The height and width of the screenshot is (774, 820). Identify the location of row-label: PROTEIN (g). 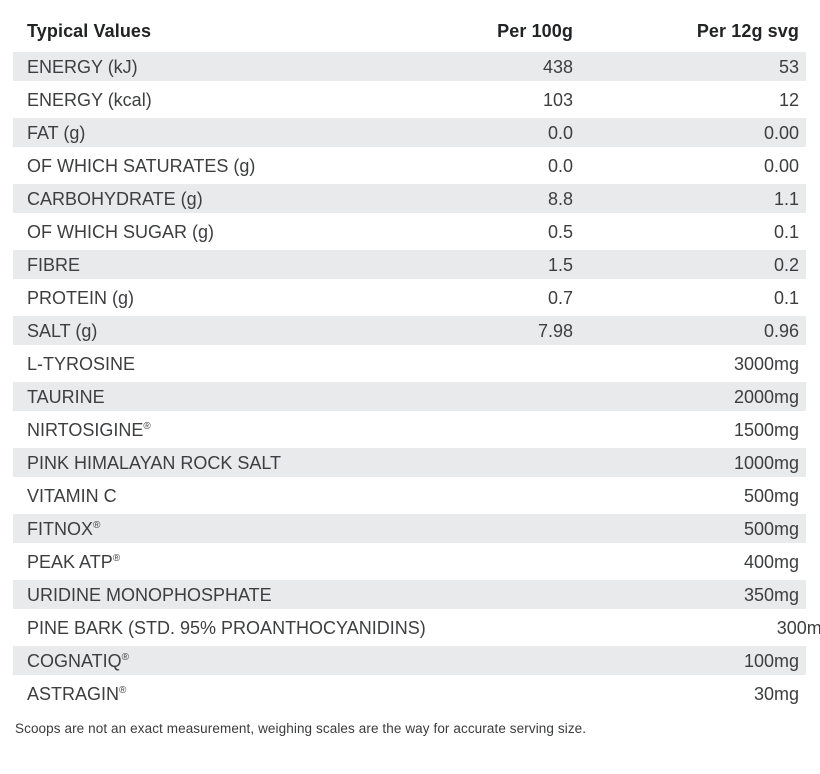
(81, 297).